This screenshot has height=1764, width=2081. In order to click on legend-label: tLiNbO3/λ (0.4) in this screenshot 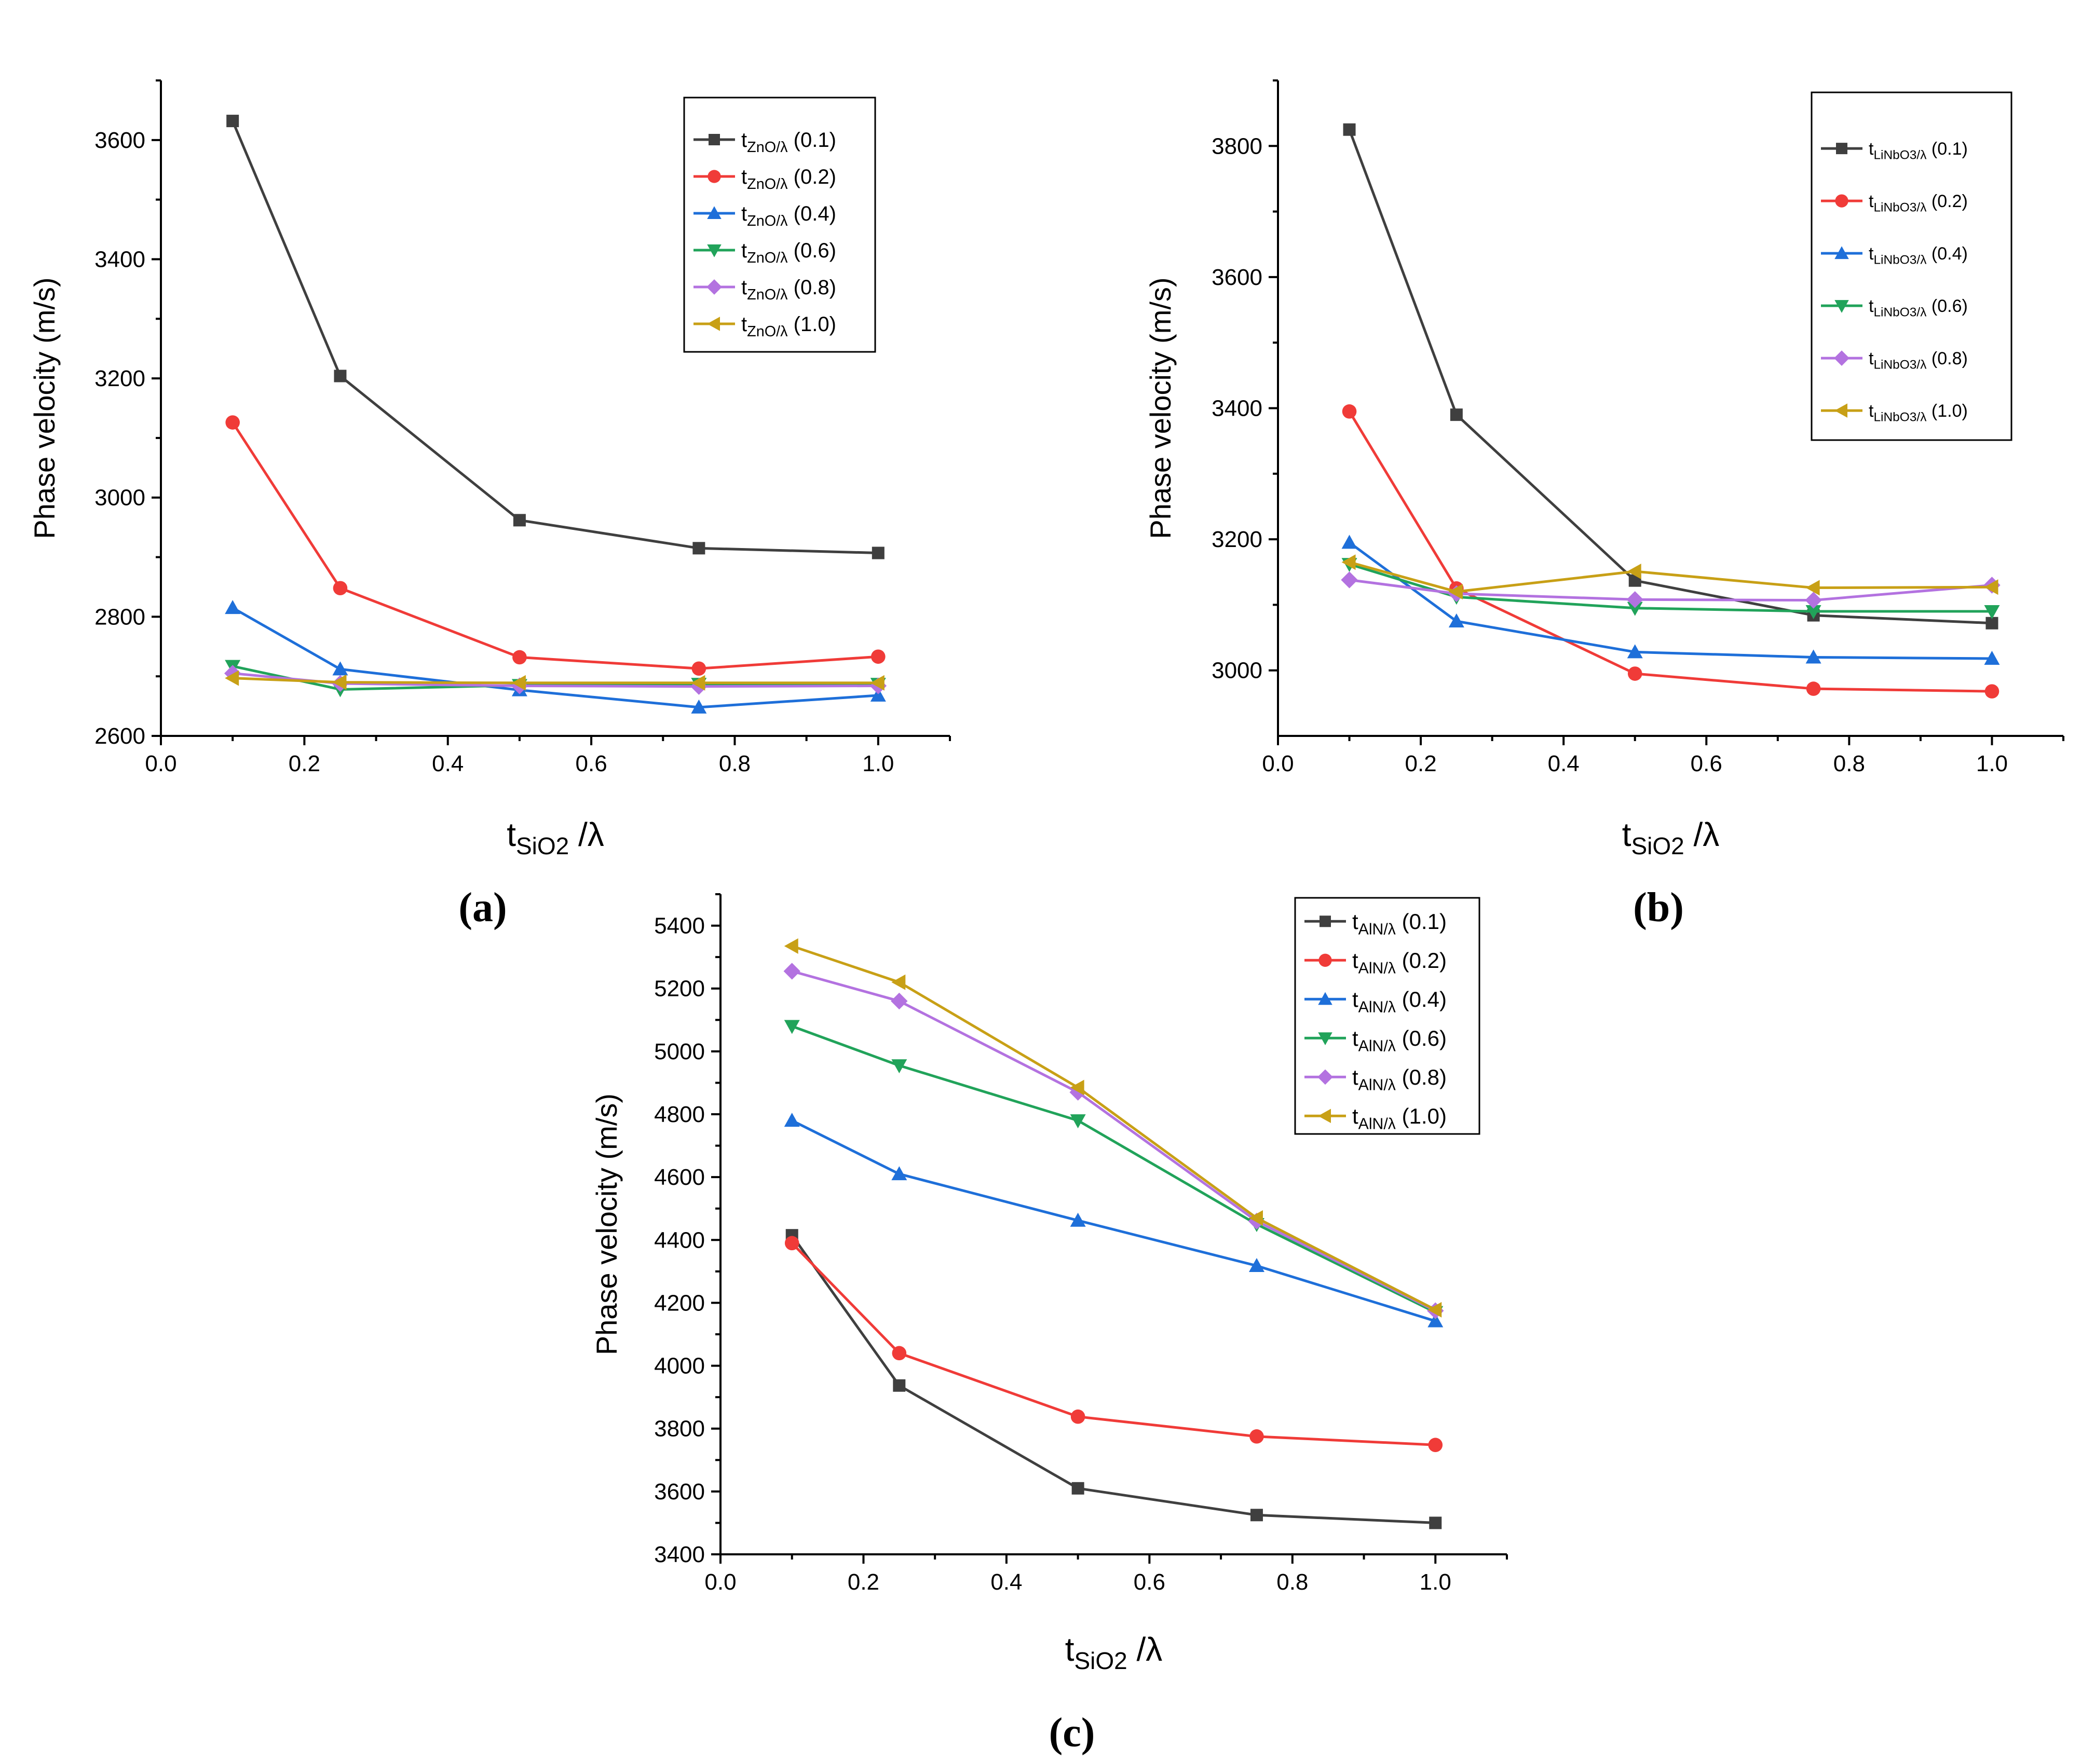, I will do `click(1919, 256)`.